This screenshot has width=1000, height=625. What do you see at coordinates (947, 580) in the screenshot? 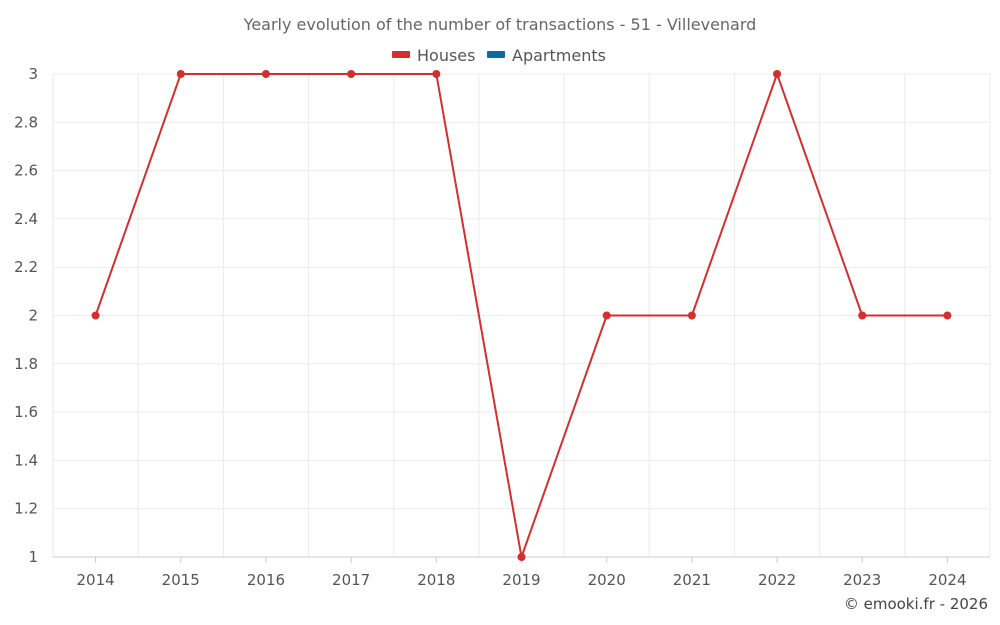
I see `x-tick-label: 2024` at bounding box center [947, 580].